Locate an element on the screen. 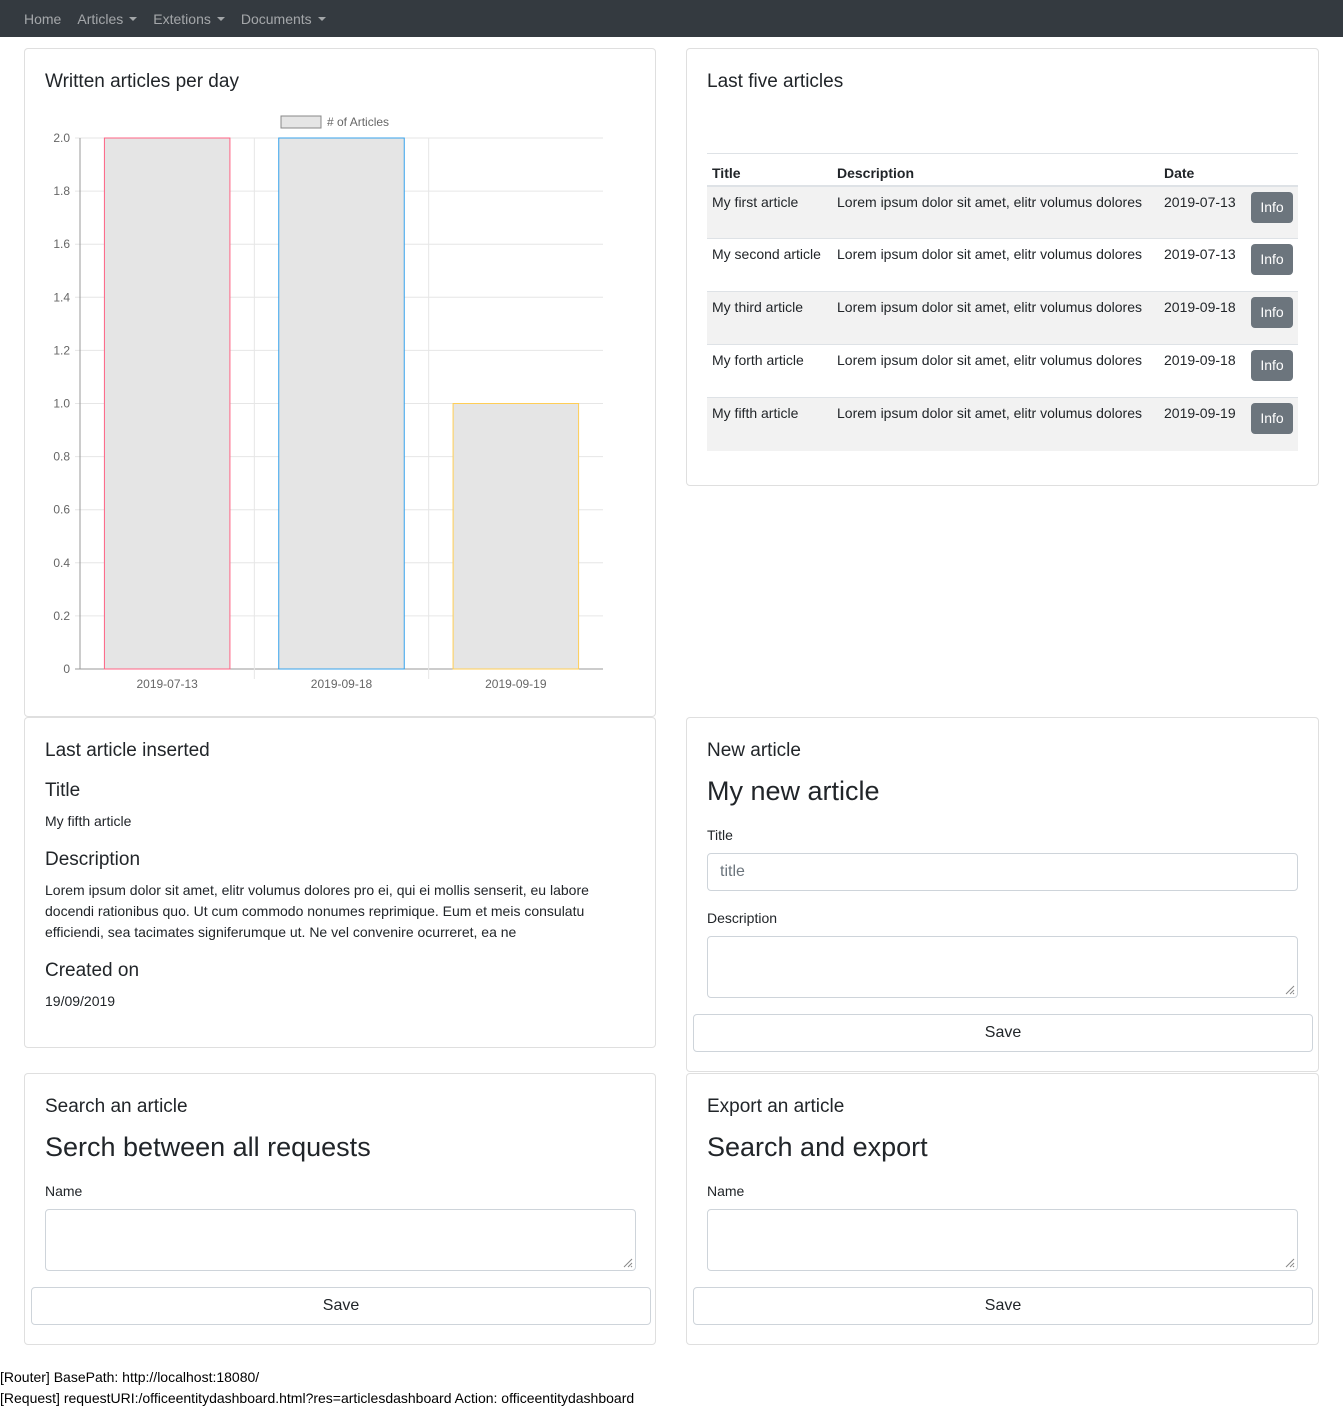  y-tick-label: 0.8 is located at coordinates (61, 457).